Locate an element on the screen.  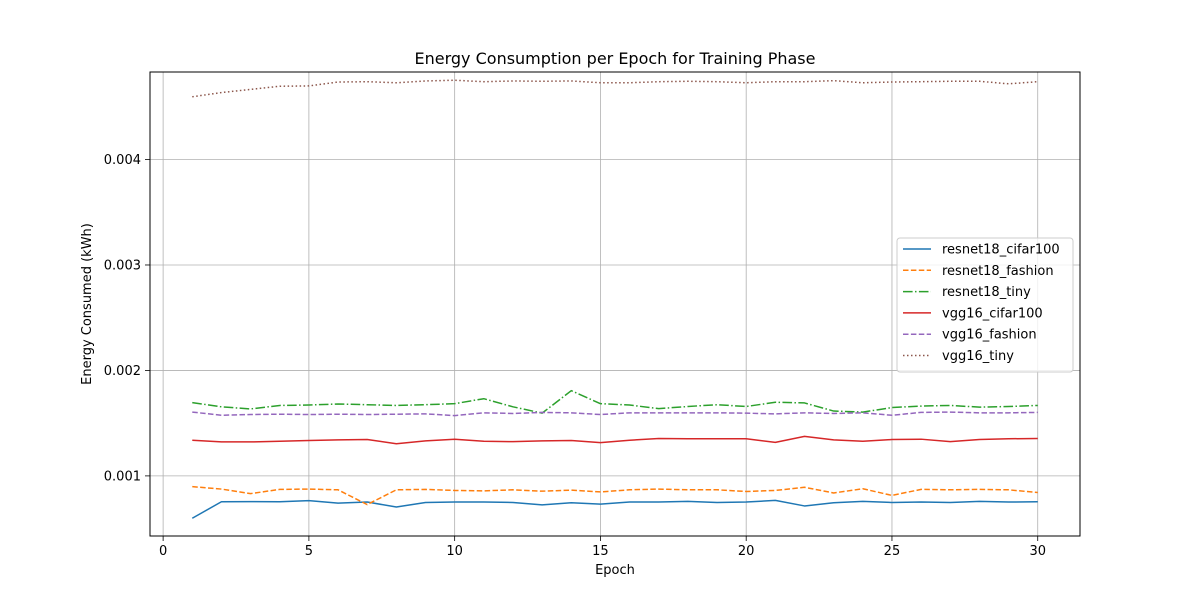
x-tick-label: 20 is located at coordinates (746, 551).